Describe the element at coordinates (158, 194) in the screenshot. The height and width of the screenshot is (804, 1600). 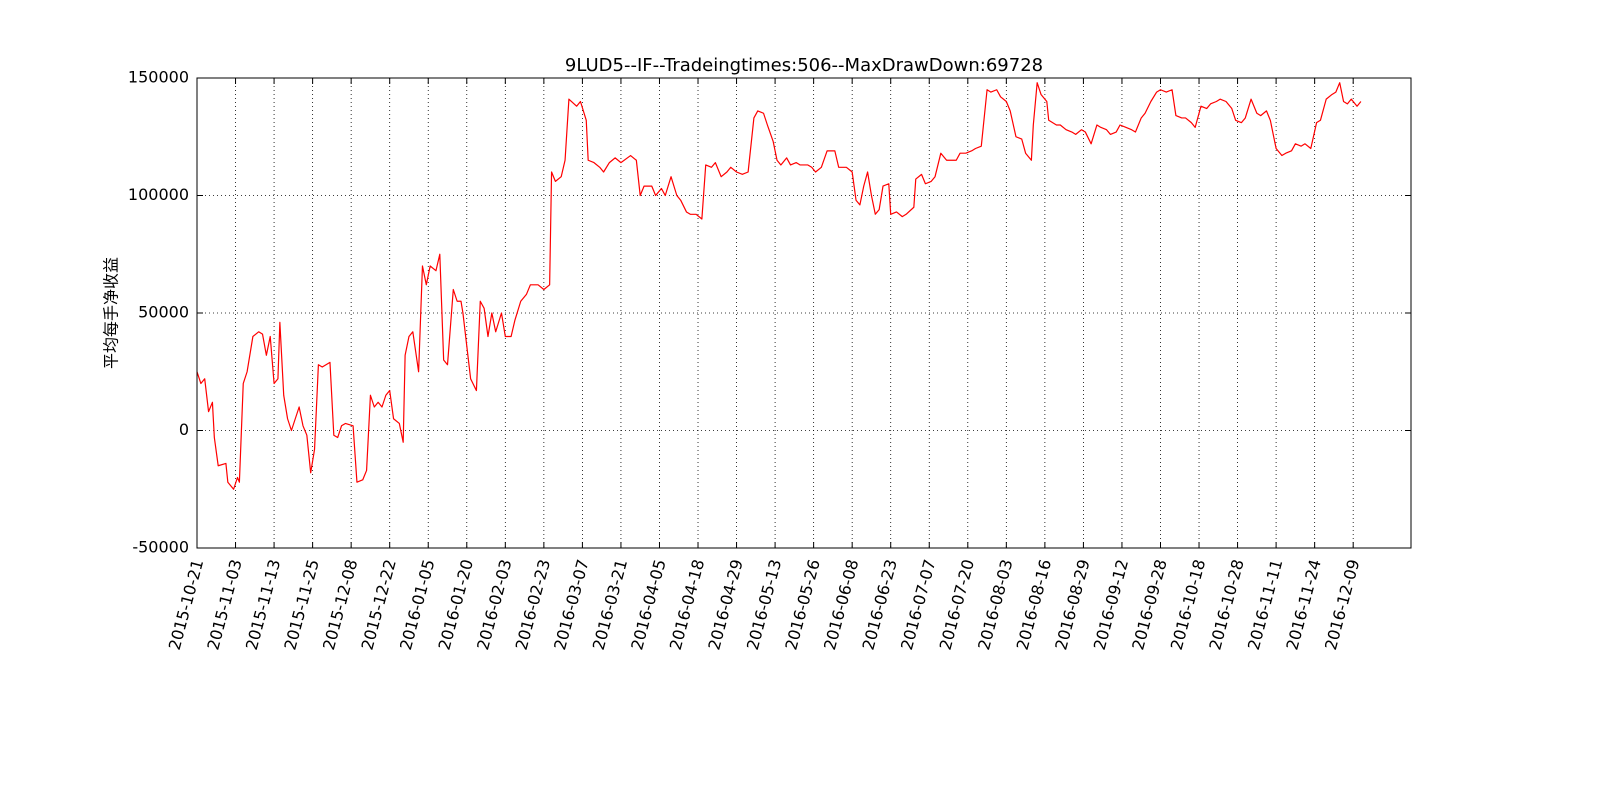
I see `y-tick-label: 100000` at that location.